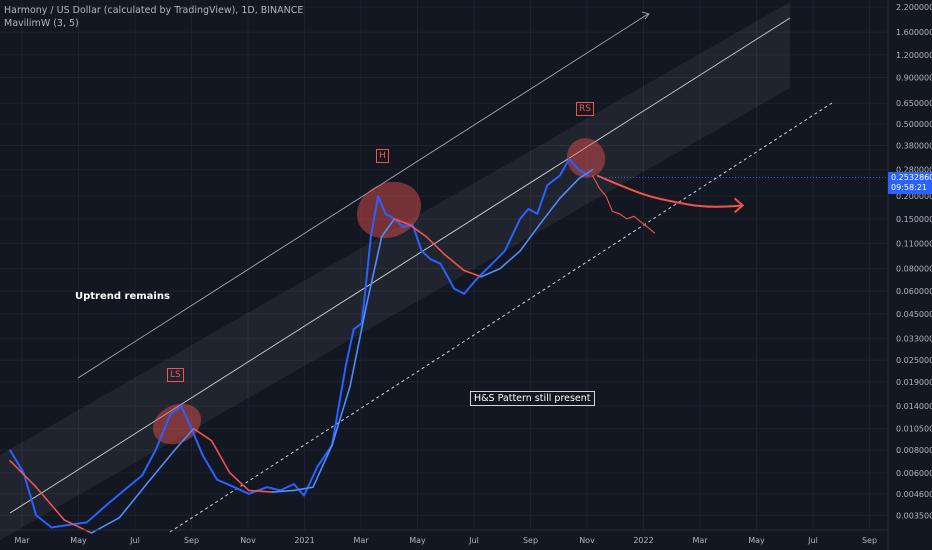 The image size is (932, 550). What do you see at coordinates (914, 124) in the screenshot?
I see `y-tick-label: 0.50000000` at bounding box center [914, 124].